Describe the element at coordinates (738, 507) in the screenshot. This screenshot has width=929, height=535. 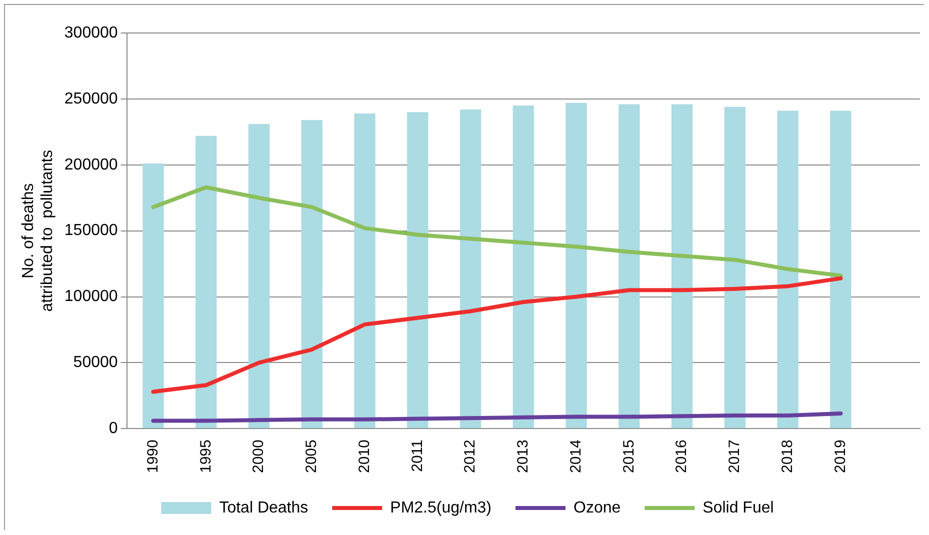
I see `legend-label: Solid Fuel` at that location.